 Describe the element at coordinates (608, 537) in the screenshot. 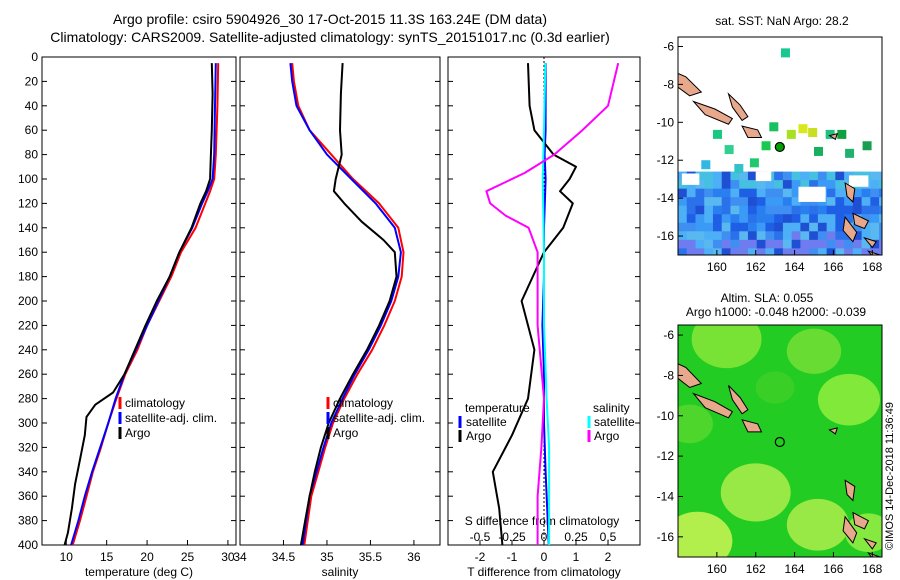

I see `s-diff-tick-label: 0.5` at that location.